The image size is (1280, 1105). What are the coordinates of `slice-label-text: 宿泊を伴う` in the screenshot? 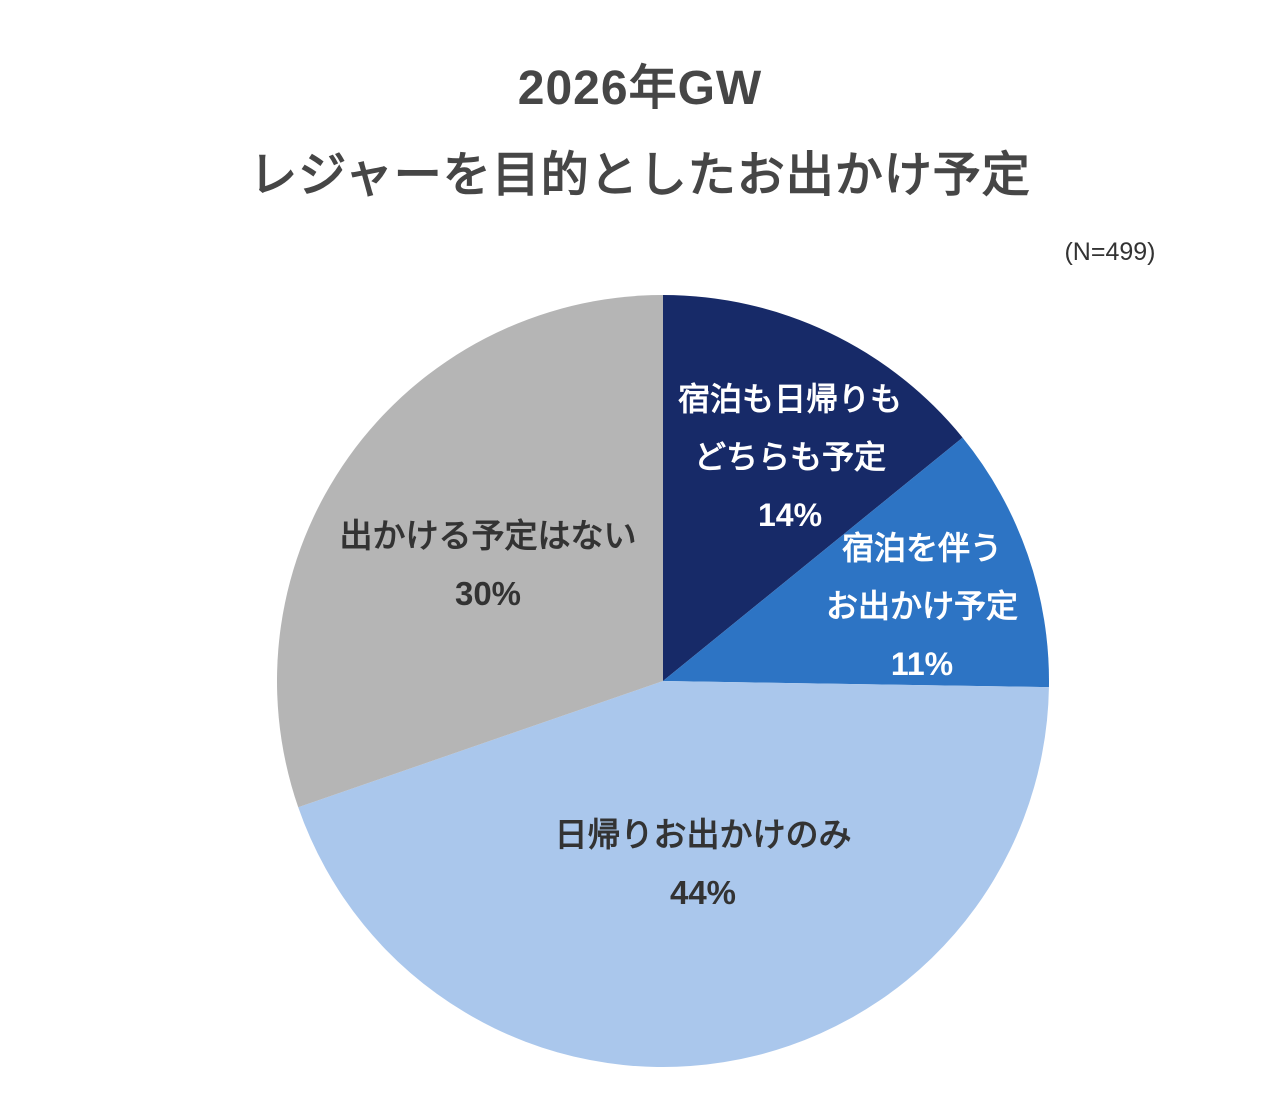 It's located at (922, 548).